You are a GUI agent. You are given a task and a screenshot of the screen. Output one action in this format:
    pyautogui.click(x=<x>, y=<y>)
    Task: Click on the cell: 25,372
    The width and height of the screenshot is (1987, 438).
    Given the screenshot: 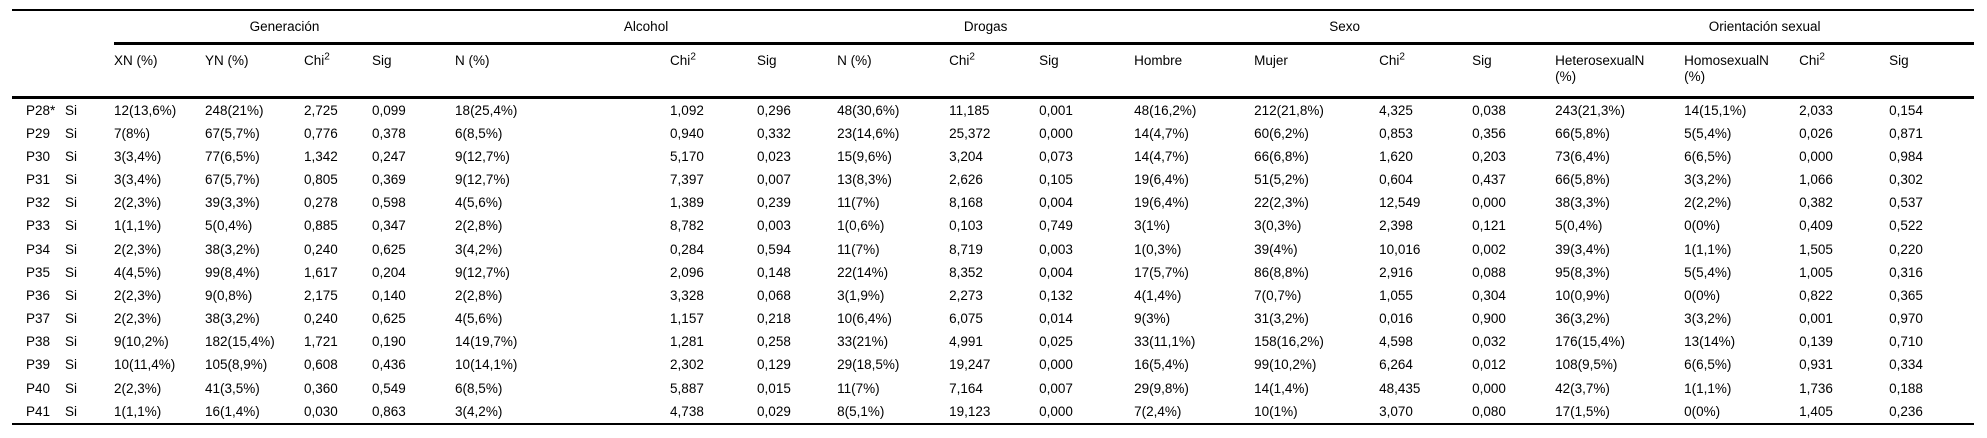 What is the action you would take?
    pyautogui.click(x=970, y=133)
    